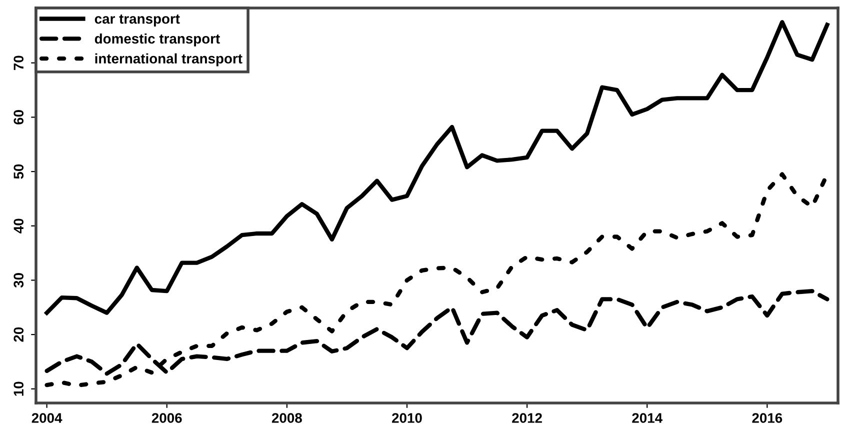 This screenshot has height=440, width=848. I want to click on x-tick-label: 2014, so click(647, 418).